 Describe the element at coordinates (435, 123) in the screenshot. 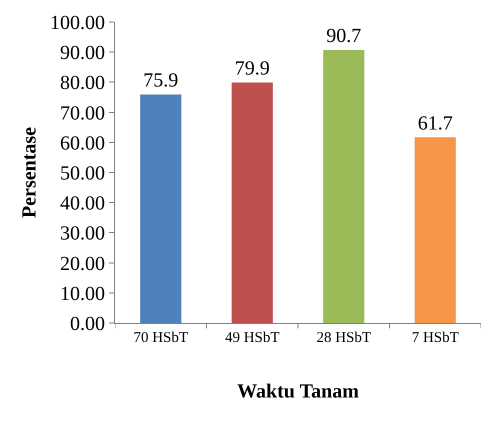

I see `data-label: 61.7` at that location.